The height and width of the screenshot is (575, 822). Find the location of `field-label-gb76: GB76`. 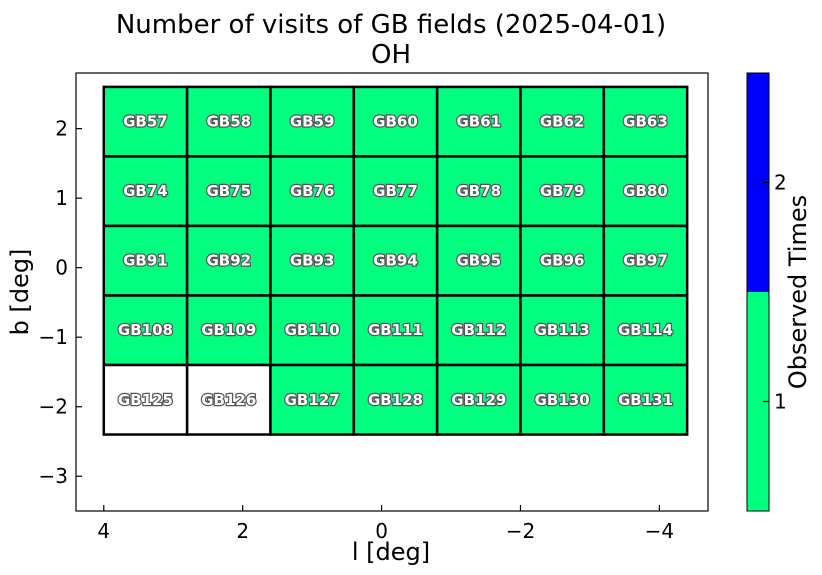

field-label-gb76: GB76 is located at coordinates (312, 191).